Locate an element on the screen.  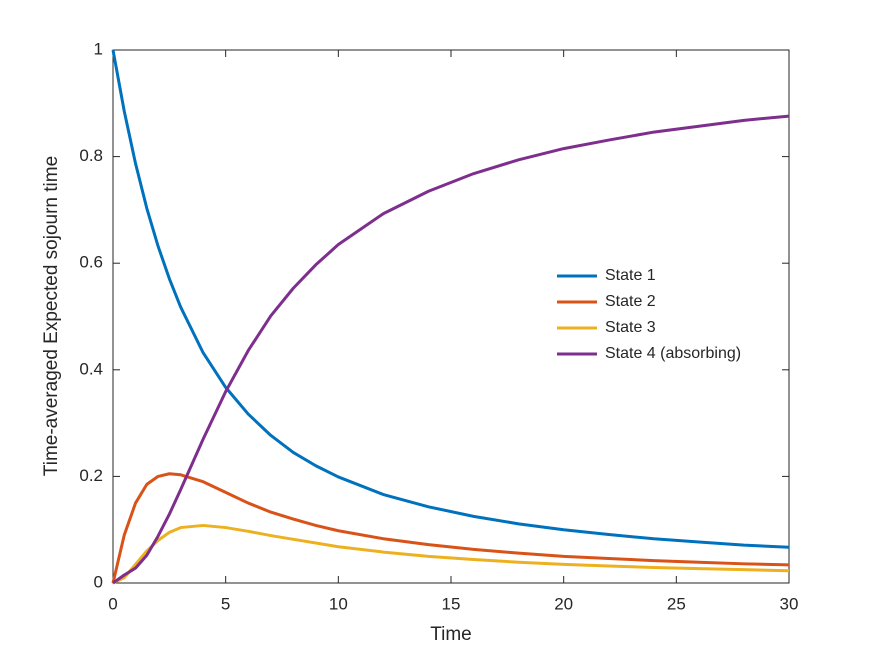
x-tick-label: 15 is located at coordinates (451, 603).